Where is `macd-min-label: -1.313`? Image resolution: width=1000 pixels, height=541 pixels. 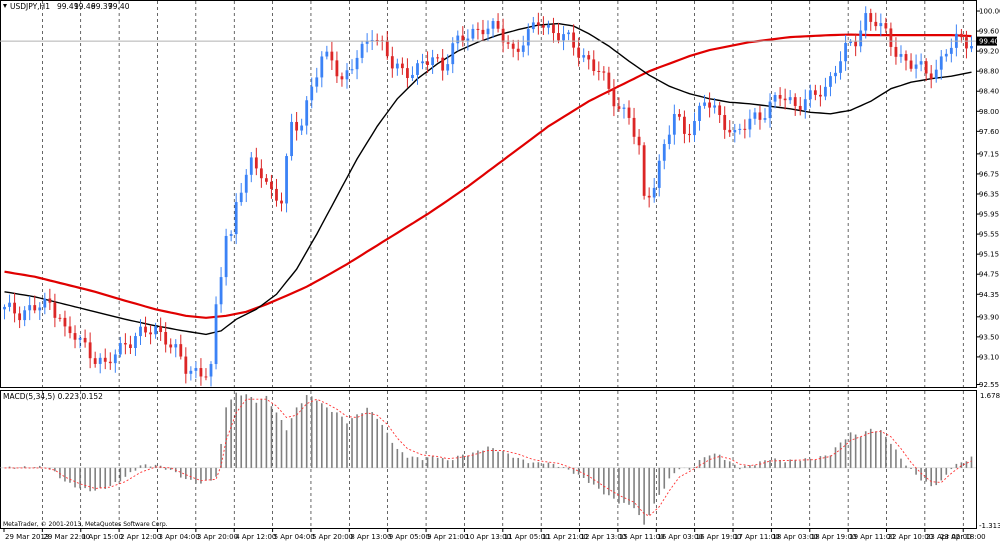 macd-min-label: -1.313 is located at coordinates (989, 526).